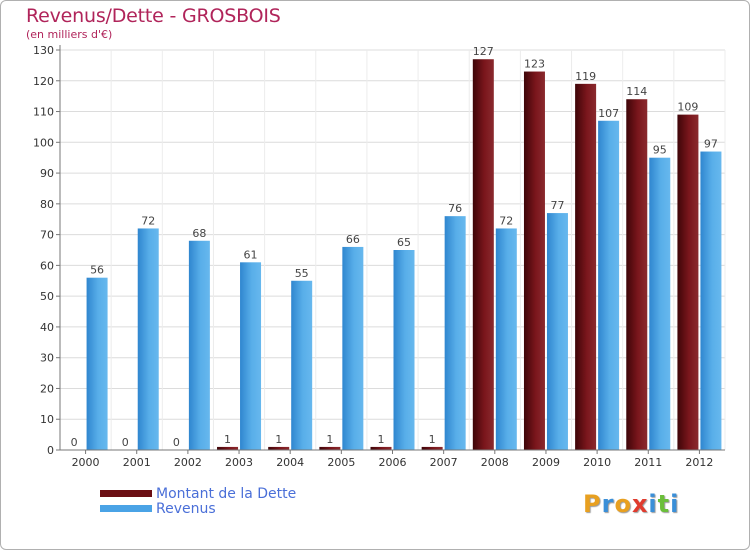 The width and height of the screenshot is (750, 550). What do you see at coordinates (534, 64) in the screenshot?
I see `data-label-debt: 123` at bounding box center [534, 64].